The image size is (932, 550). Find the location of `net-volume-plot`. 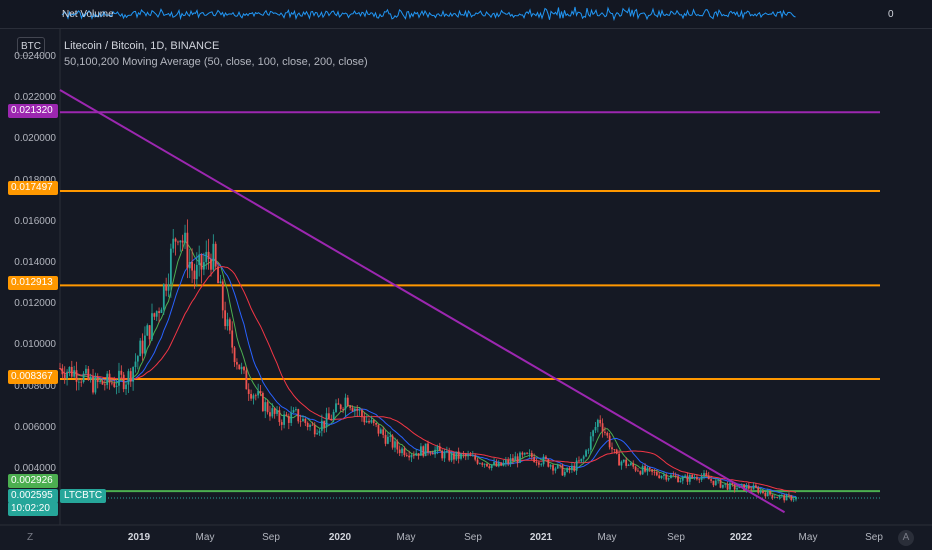

net-volume-plot is located at coordinates (428, 14).